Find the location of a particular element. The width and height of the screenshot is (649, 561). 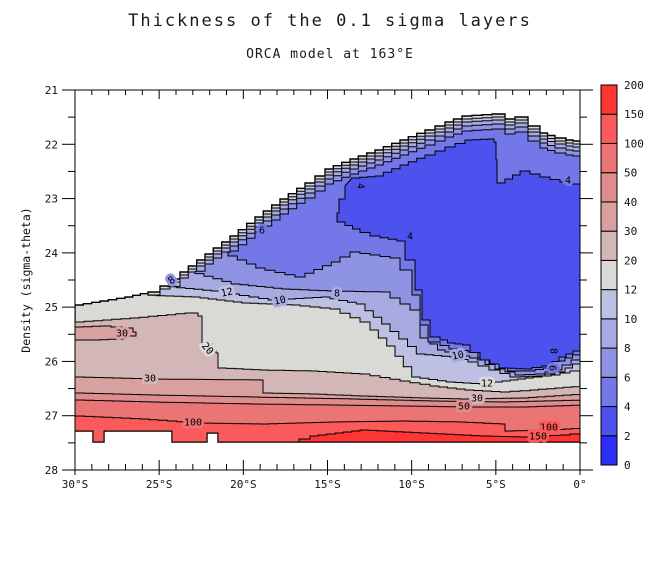

y-tick-label: 22 is located at coordinates (51, 144).